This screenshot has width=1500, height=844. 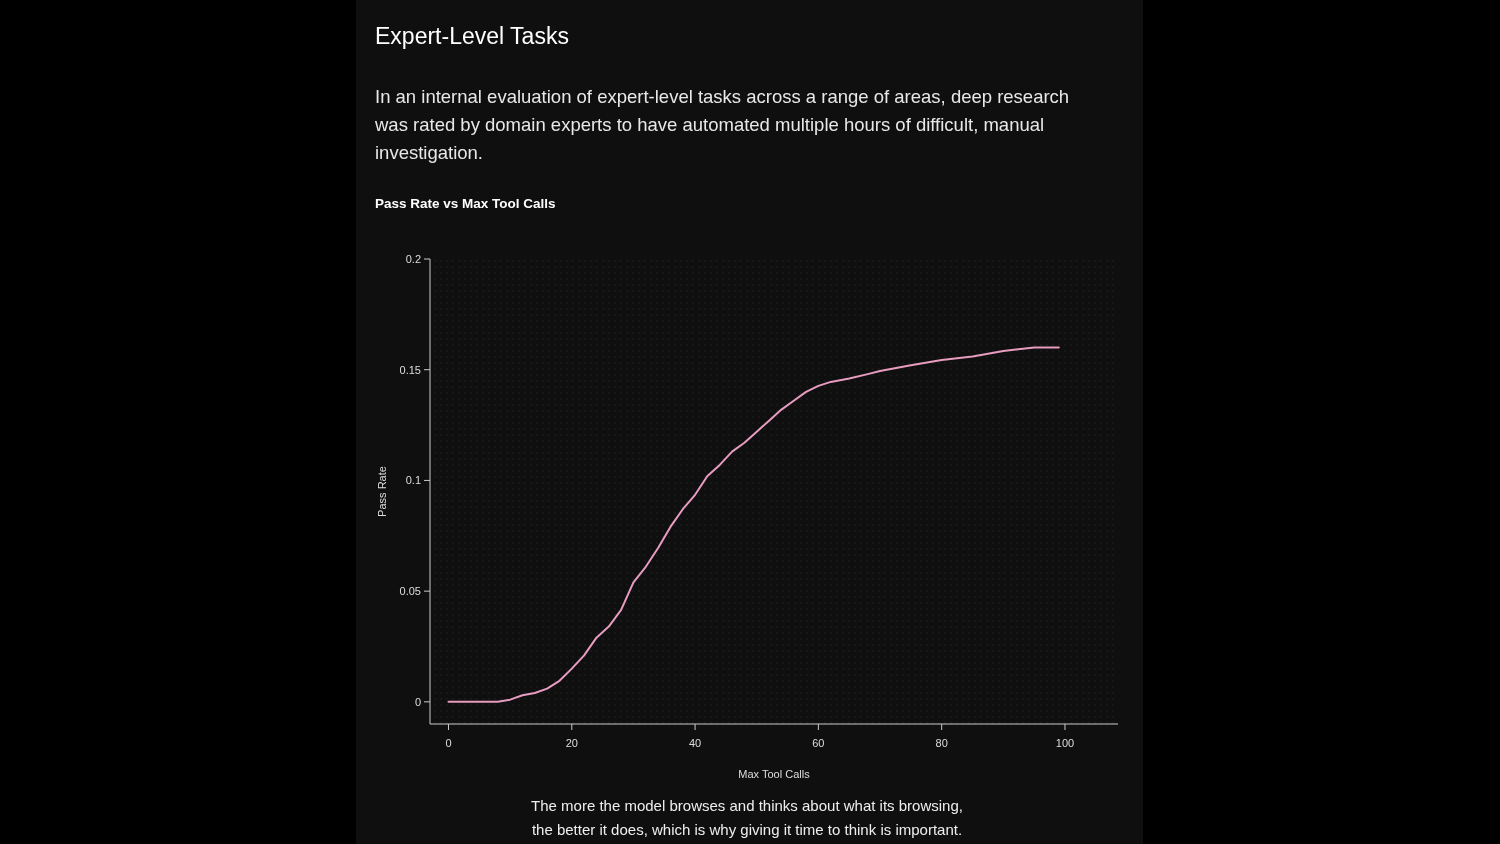 I want to click on x-tick-label: 100, so click(x=1065, y=743).